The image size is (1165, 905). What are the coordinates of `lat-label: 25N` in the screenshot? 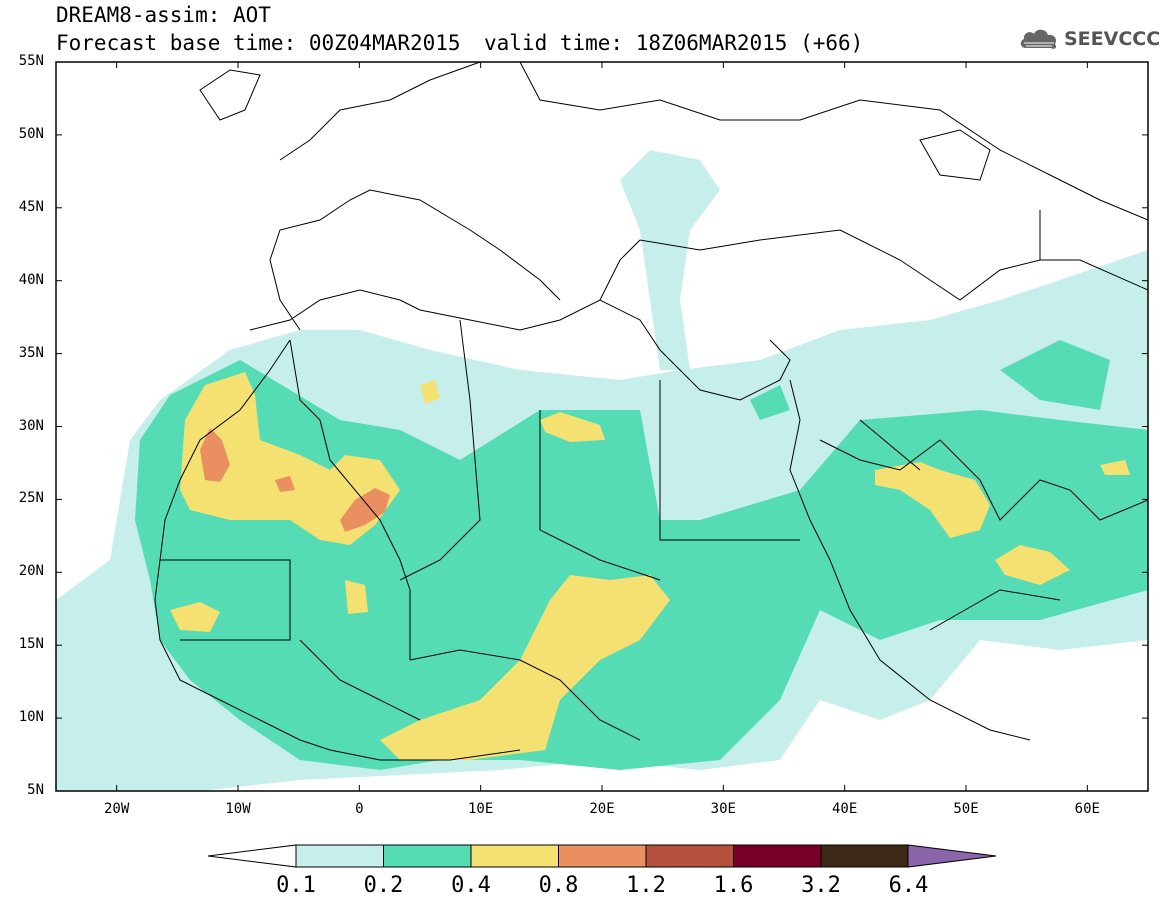 It's located at (31, 498).